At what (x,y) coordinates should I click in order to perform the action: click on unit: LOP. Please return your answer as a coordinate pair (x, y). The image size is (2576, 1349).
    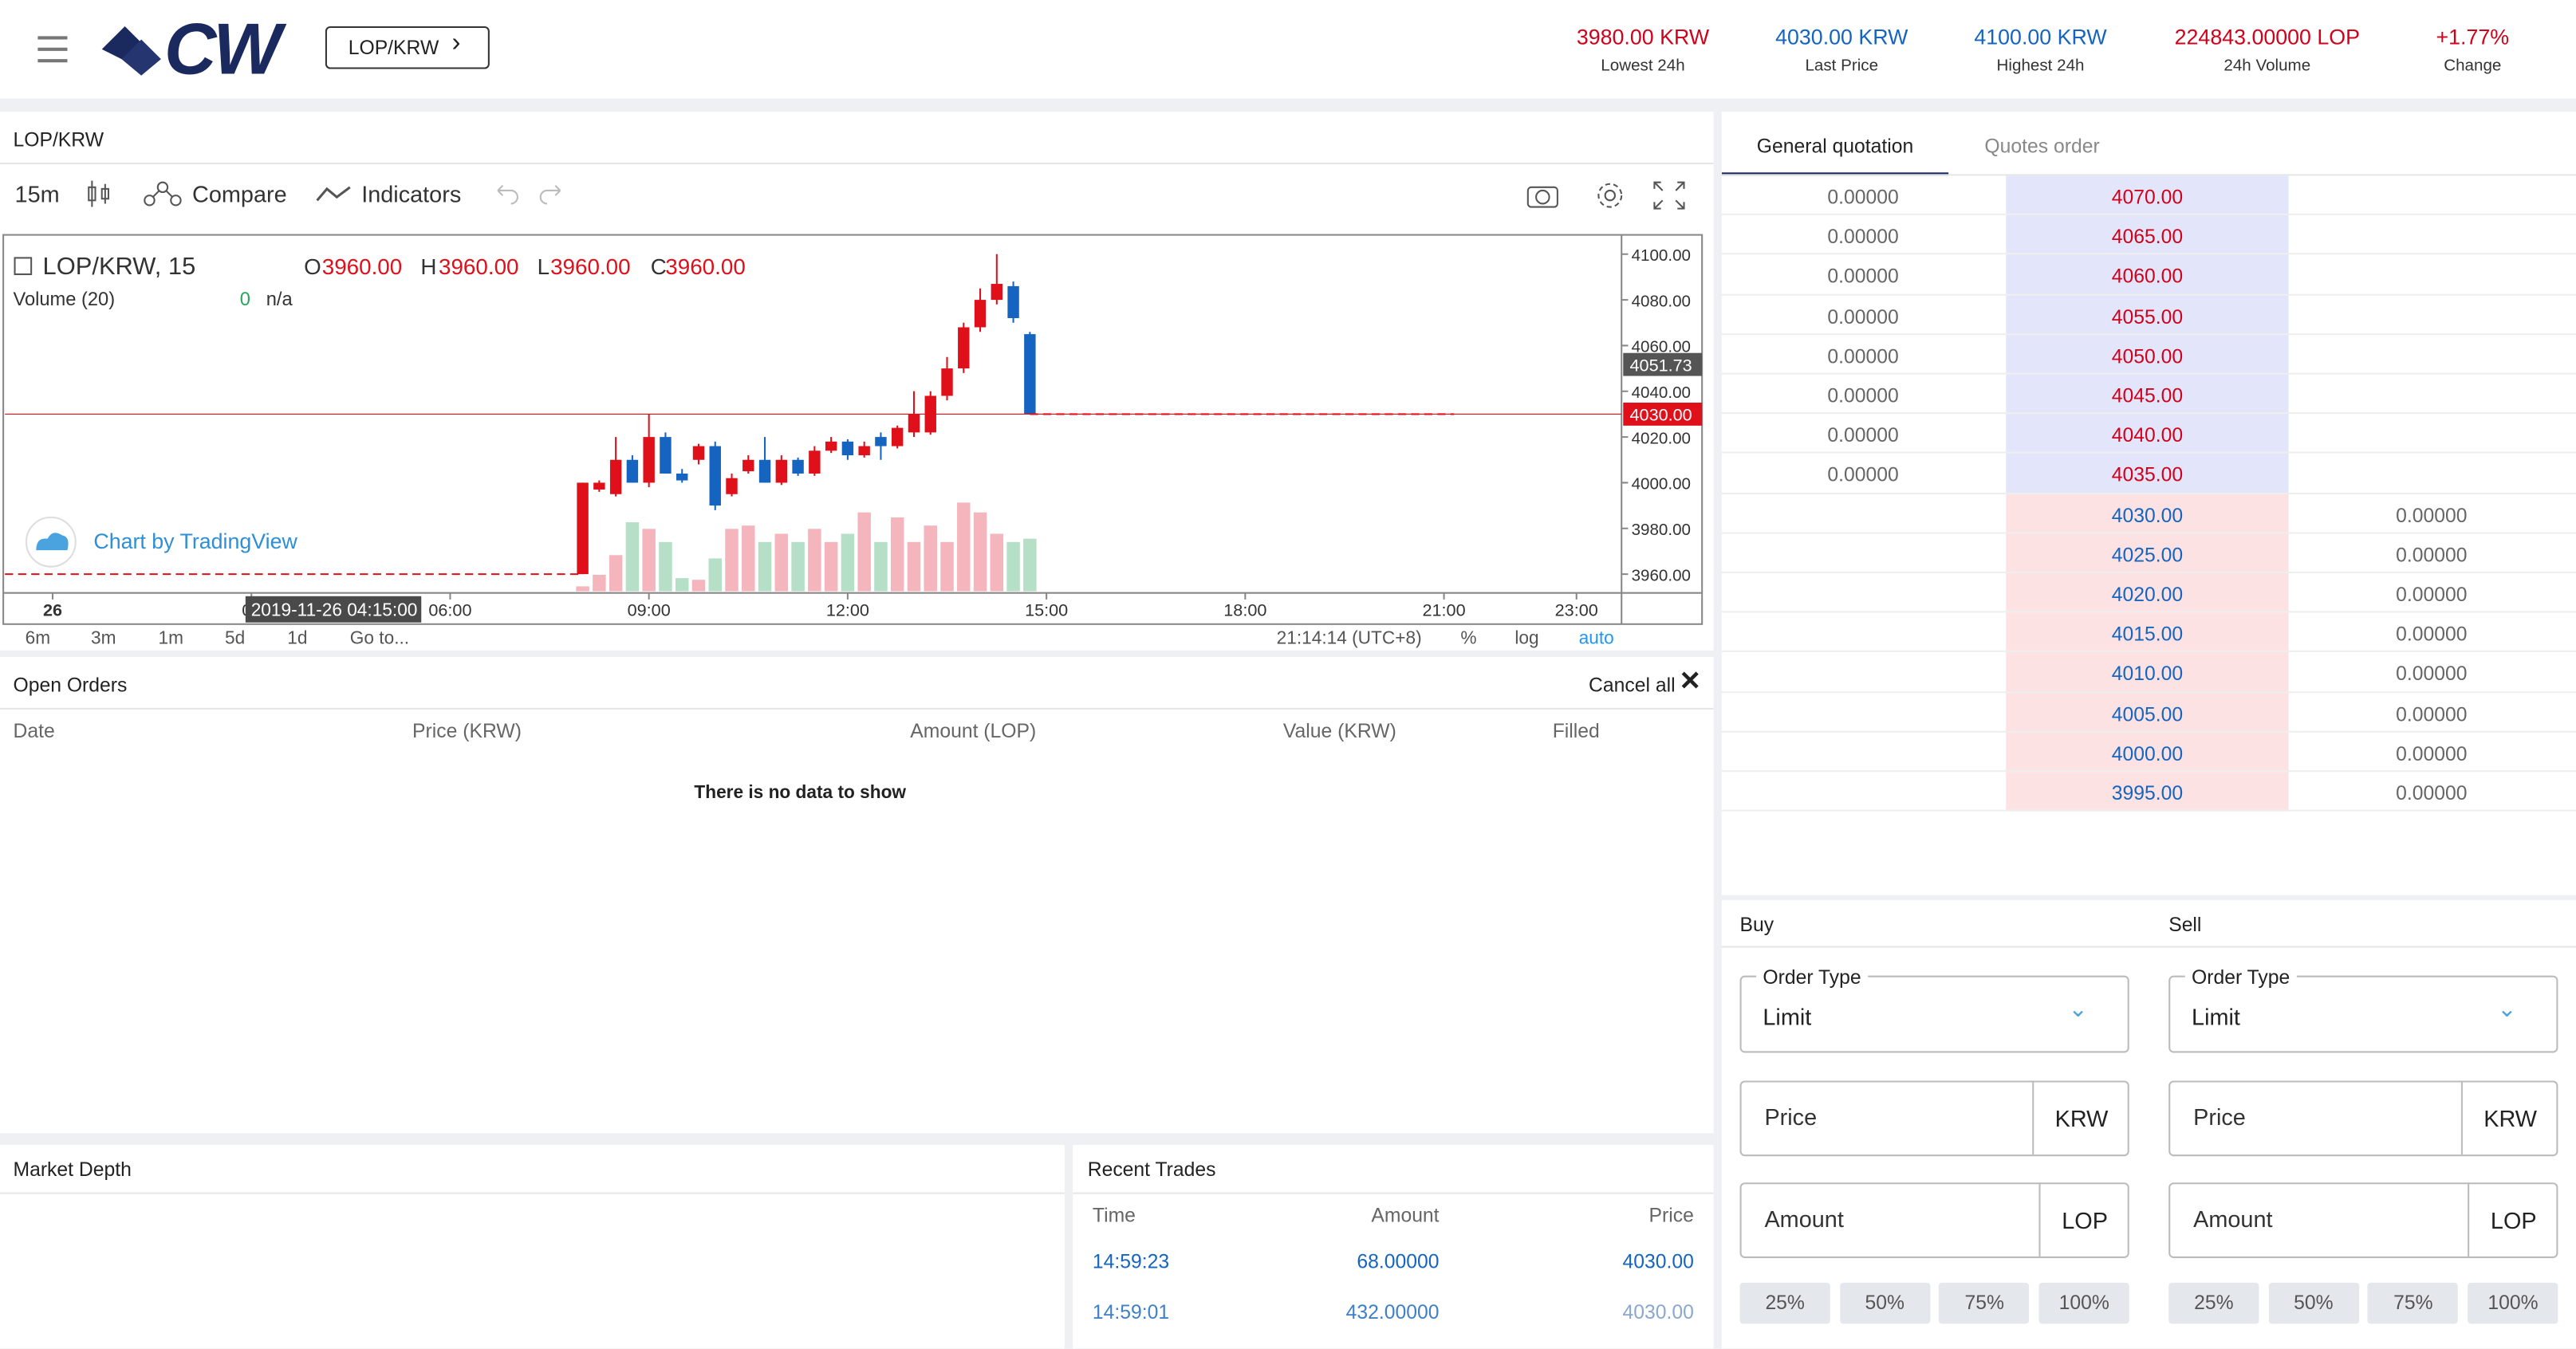
    Looking at the image, I should click on (2085, 1220).